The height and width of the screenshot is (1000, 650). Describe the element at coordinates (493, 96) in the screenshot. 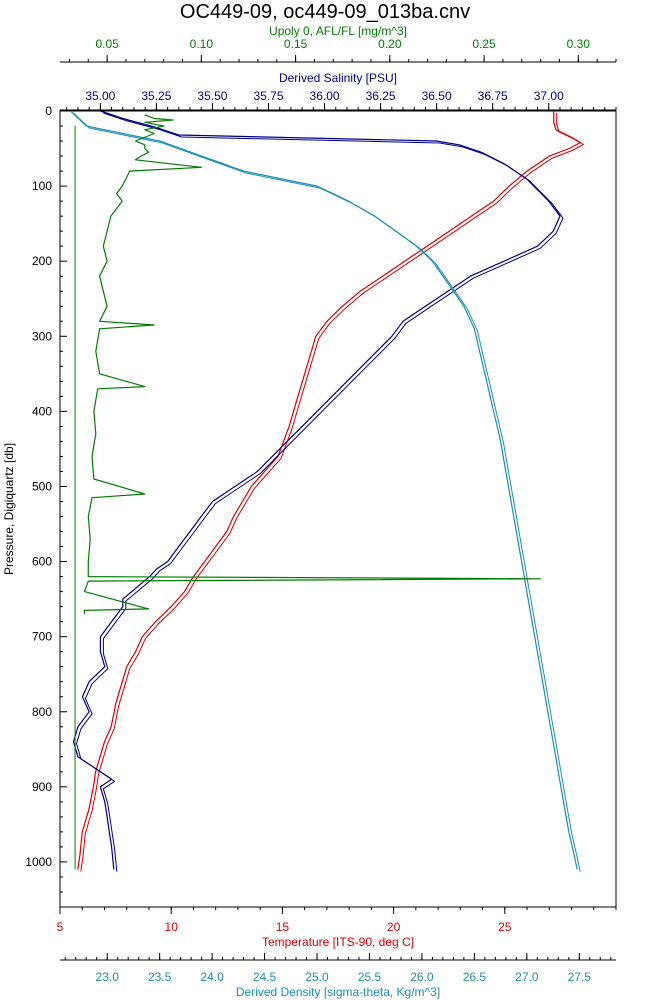

I see `salinity-tick-label: 36.75` at that location.